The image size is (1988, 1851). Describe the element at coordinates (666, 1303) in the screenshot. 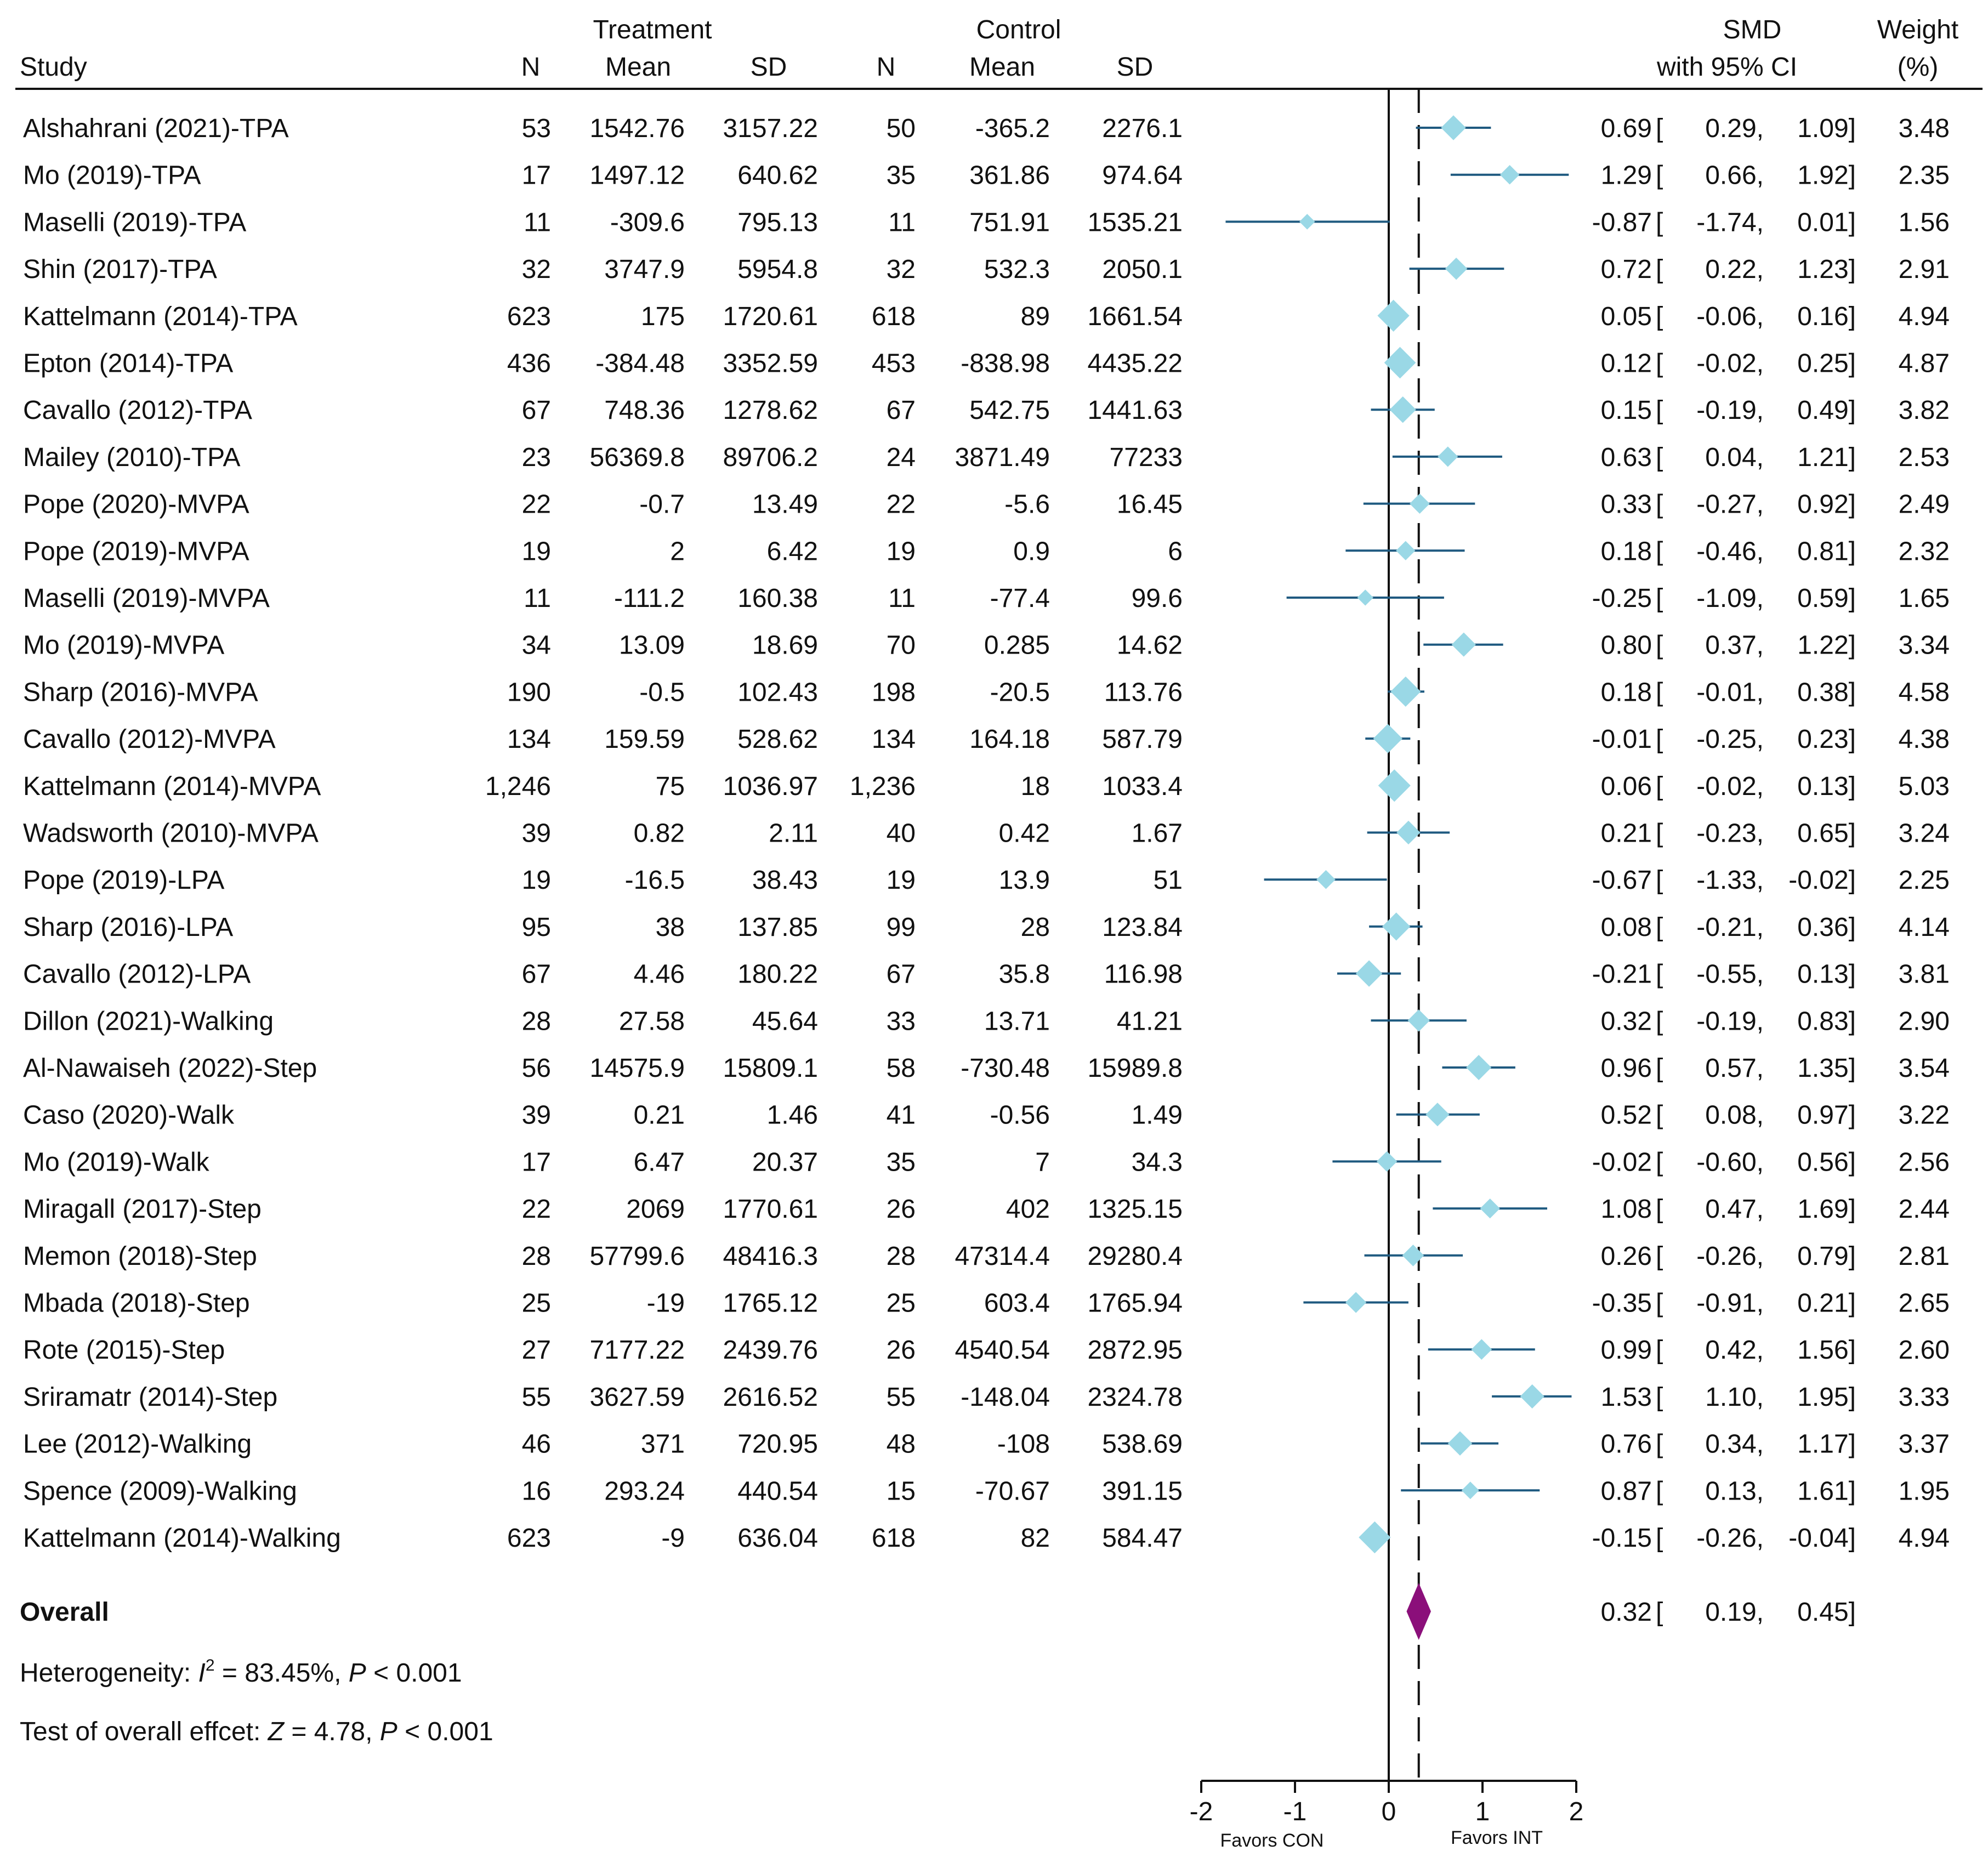

I see `treatment-mean: -19` at that location.